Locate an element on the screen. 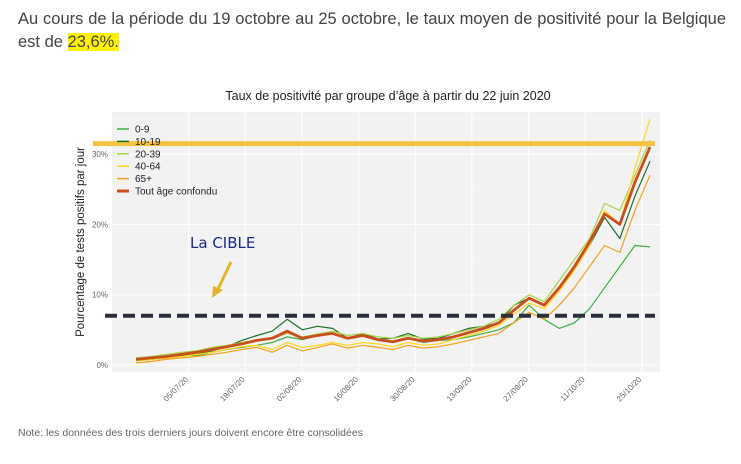  x-tick-label: 11/10/20 is located at coordinates (573, 389).